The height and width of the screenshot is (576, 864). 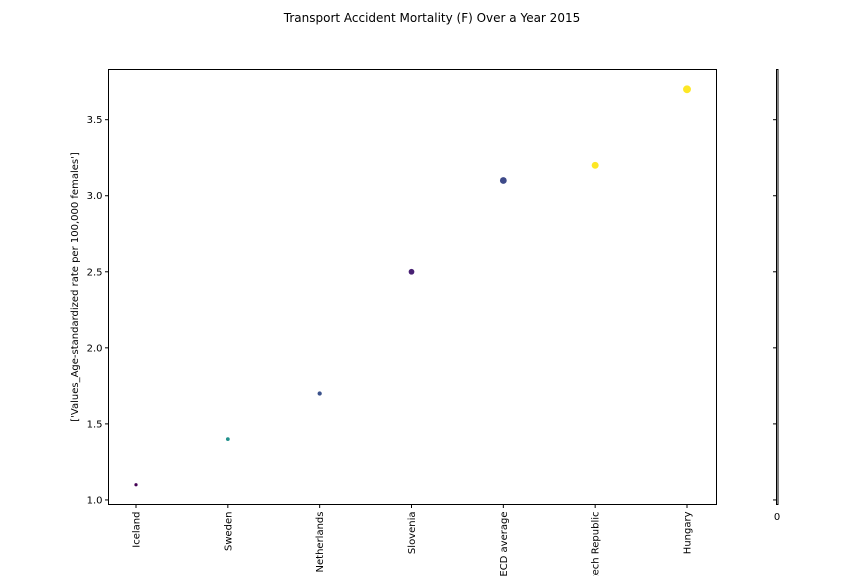 What do you see at coordinates (95, 348) in the screenshot?
I see `y-tick-label: 2.0` at bounding box center [95, 348].